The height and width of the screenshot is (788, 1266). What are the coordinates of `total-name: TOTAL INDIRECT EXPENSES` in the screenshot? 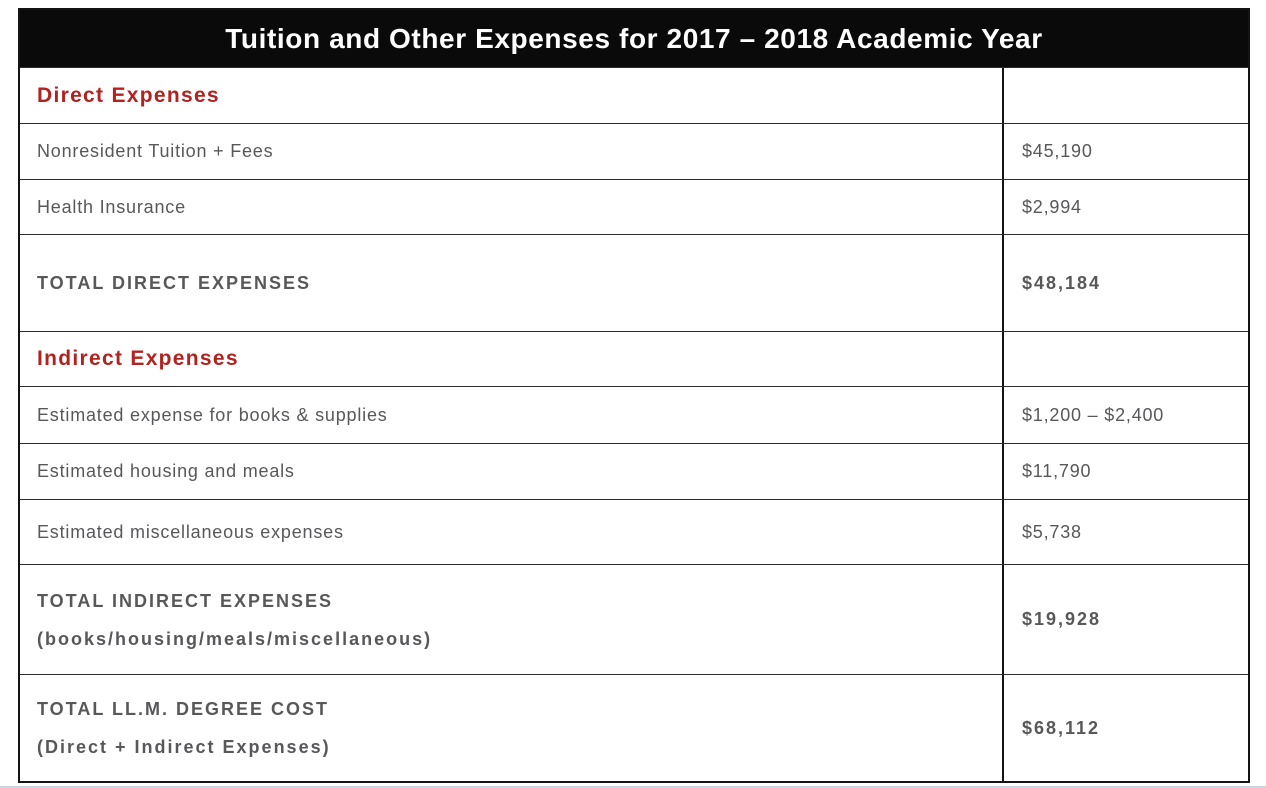 It's located at (185, 600).